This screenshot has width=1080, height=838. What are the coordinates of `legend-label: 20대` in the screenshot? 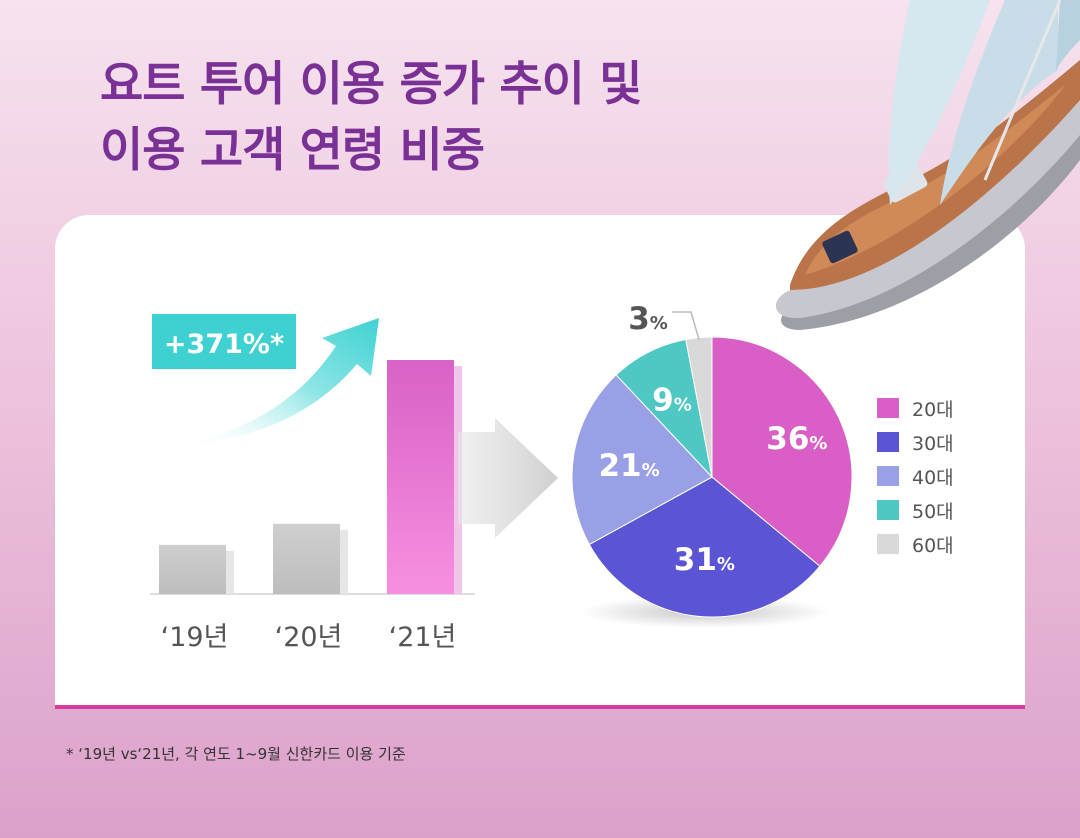 It's located at (933, 410).